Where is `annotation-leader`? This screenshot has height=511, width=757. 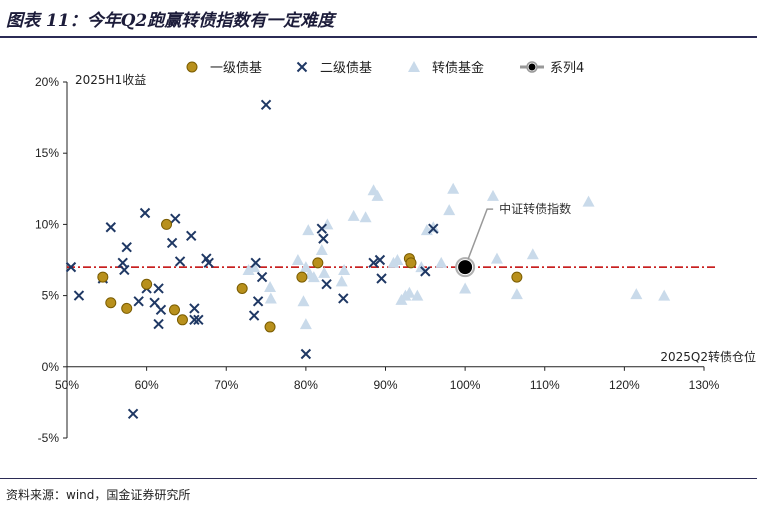
annotation-leader is located at coordinates (480, 234).